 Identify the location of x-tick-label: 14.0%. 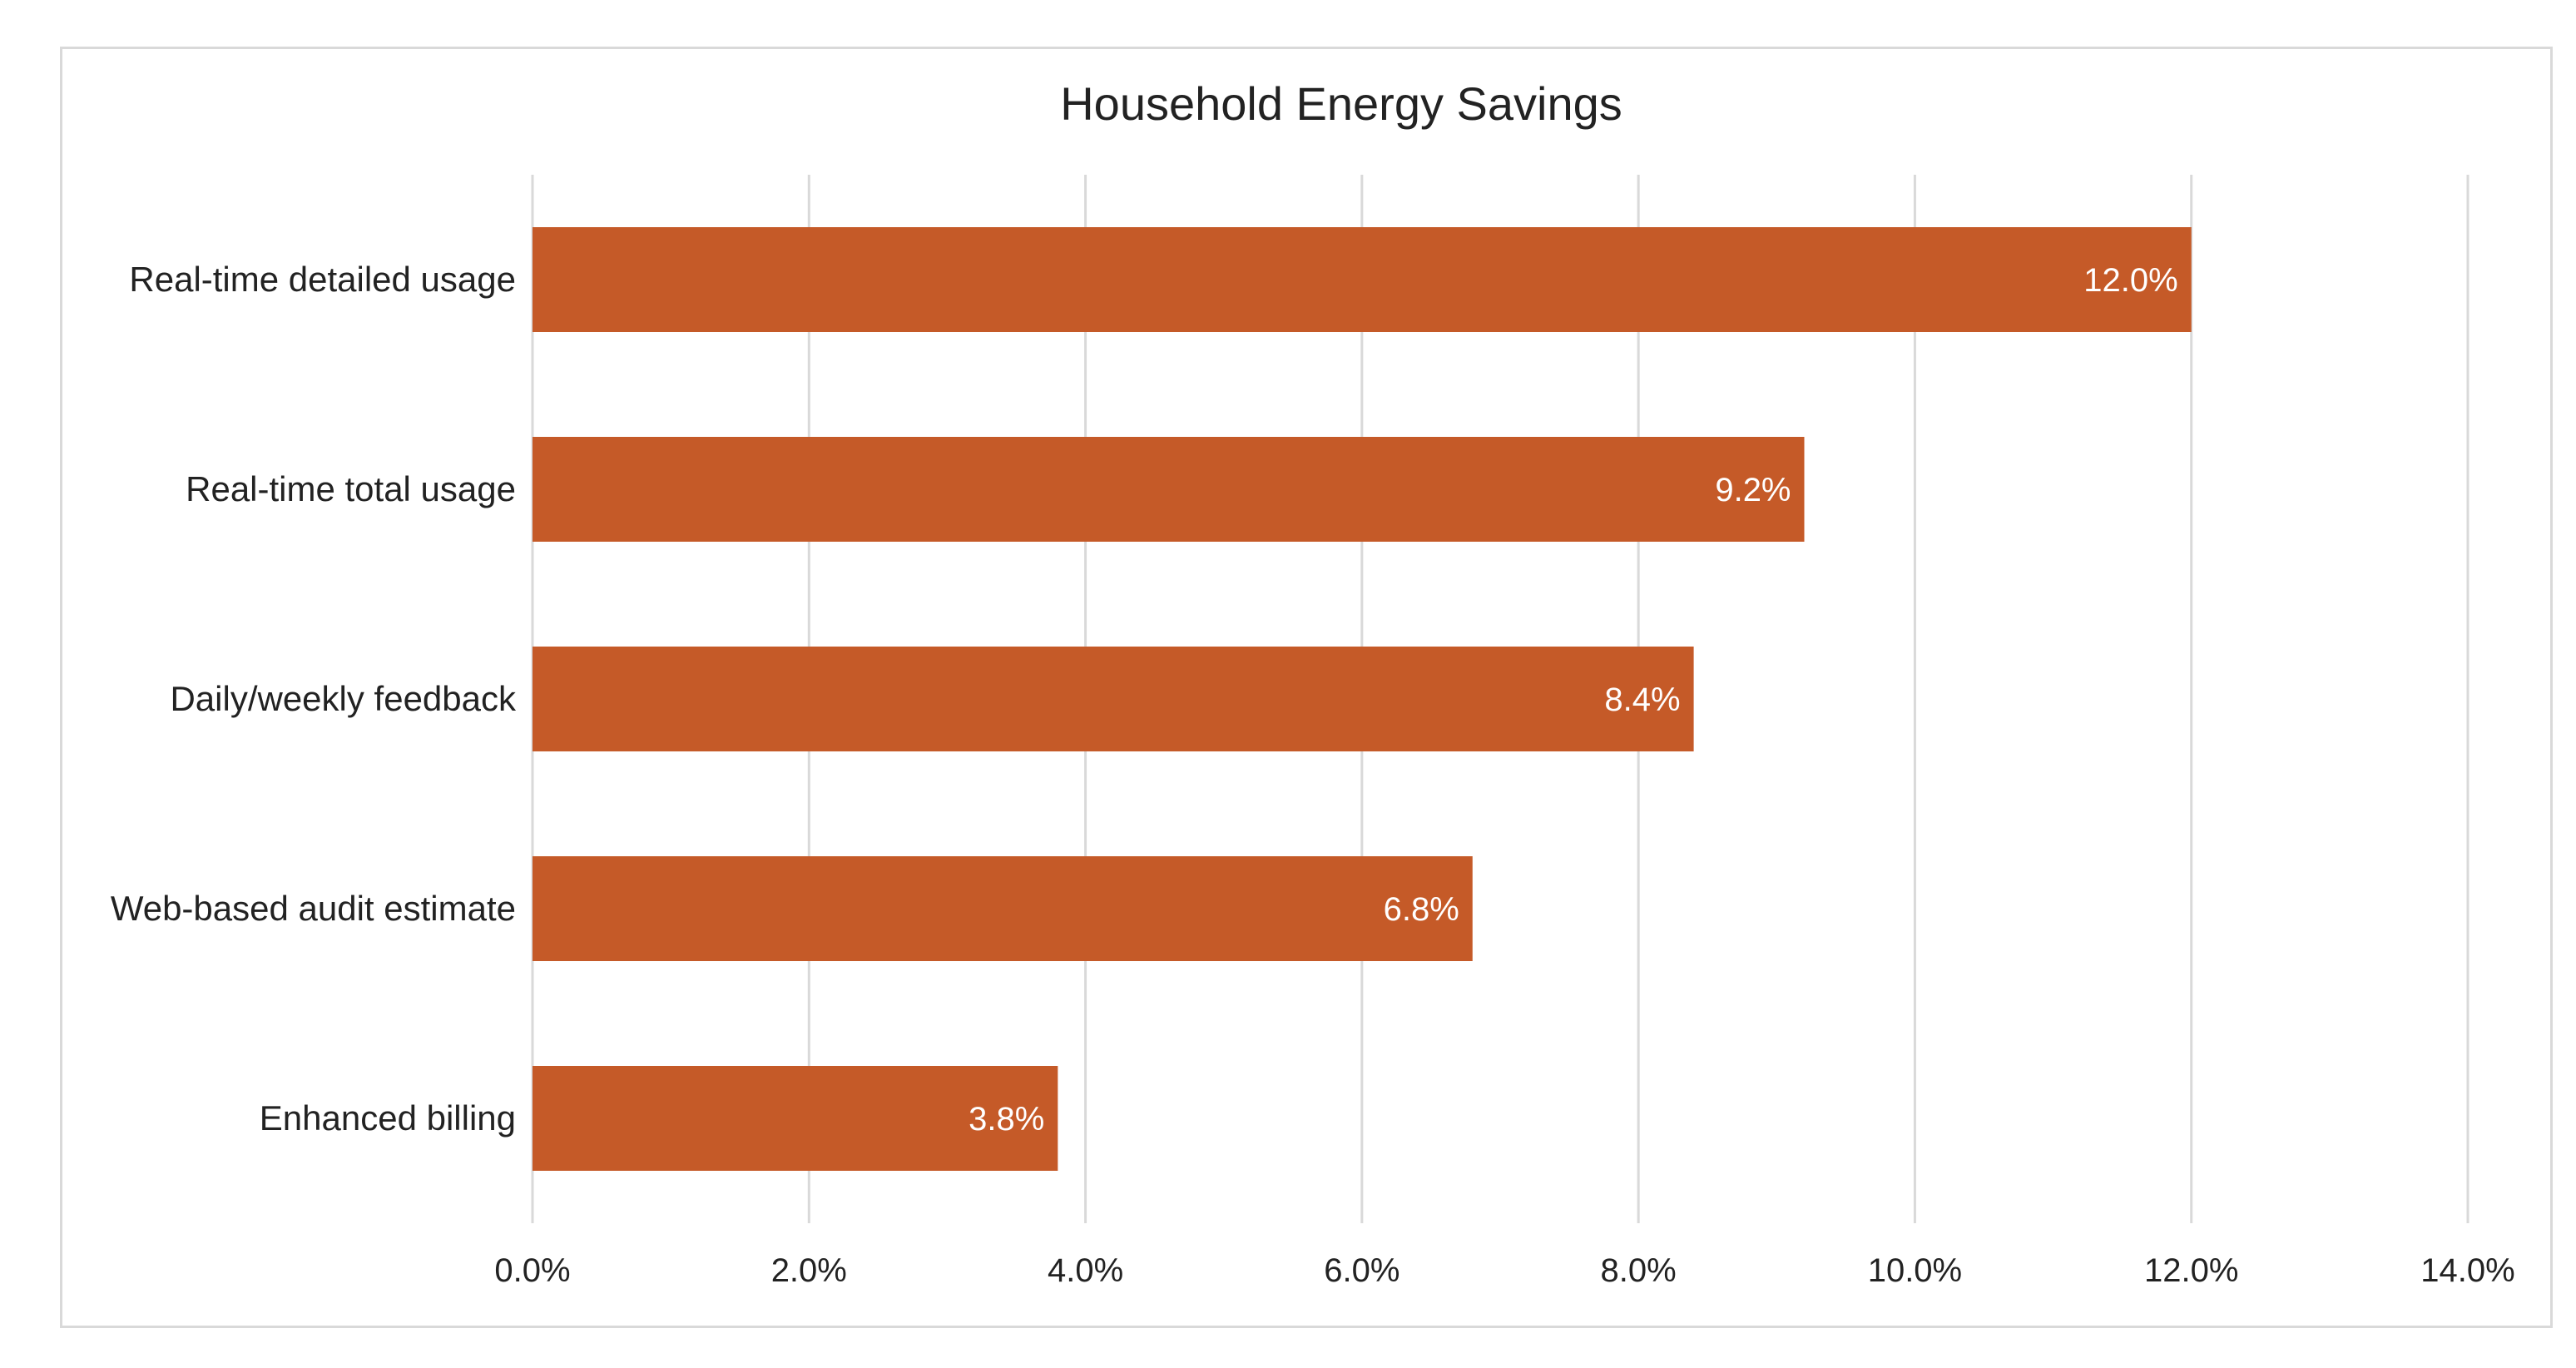
(2467, 1270).